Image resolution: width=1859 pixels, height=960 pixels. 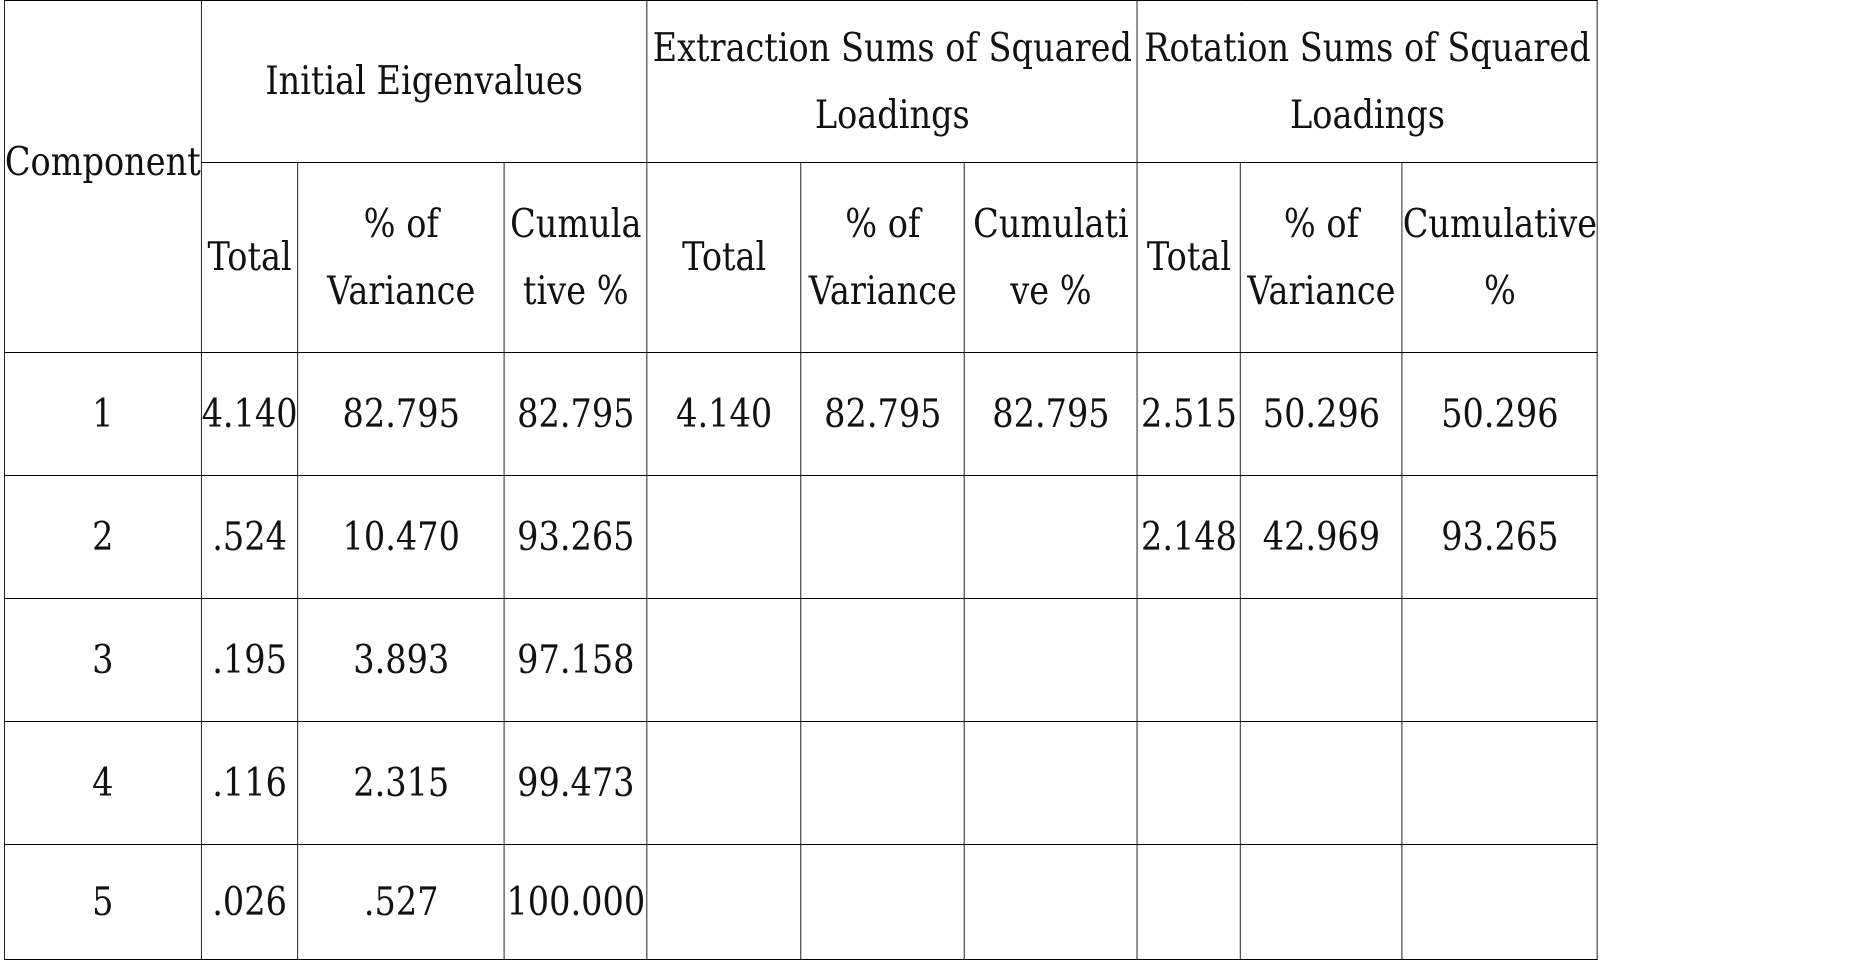 What do you see at coordinates (1499, 537) in the screenshot?
I see `rotation-cum-value: 93.265` at bounding box center [1499, 537].